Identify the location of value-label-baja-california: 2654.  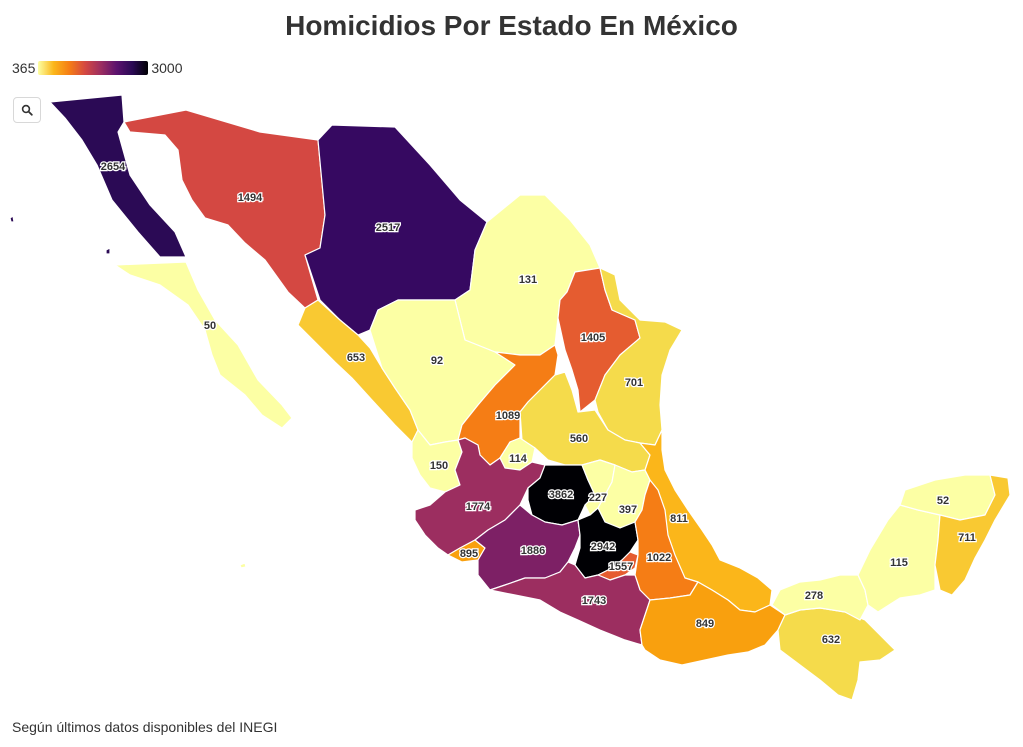
(113, 167).